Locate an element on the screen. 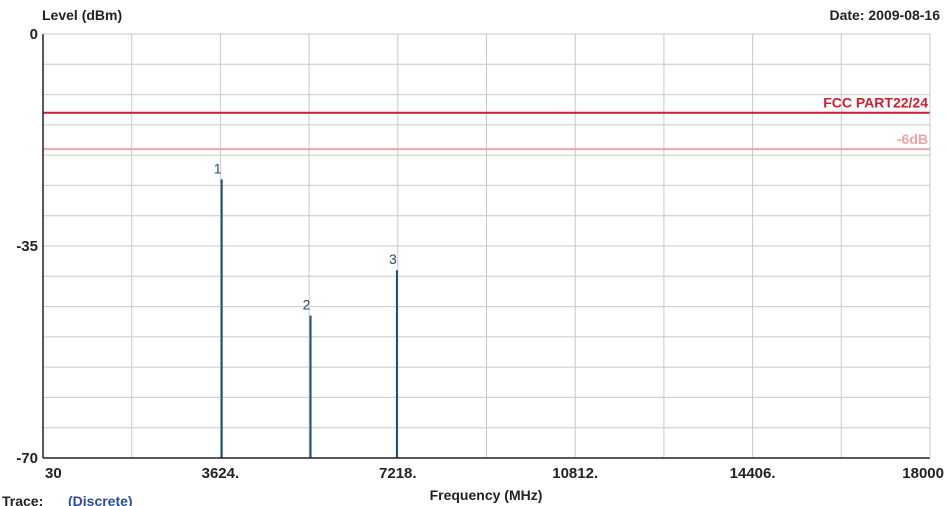 This screenshot has height=506, width=947. y-tick-label: -35 is located at coordinates (27, 246).